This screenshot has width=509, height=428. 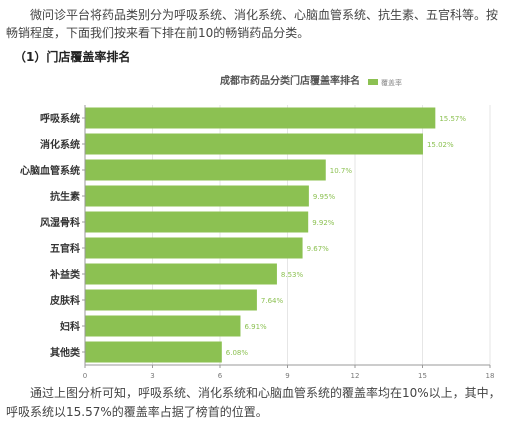 What do you see at coordinates (72, 57) in the screenshot?
I see `section-title: （1）门店覆盖率排名` at bounding box center [72, 57].